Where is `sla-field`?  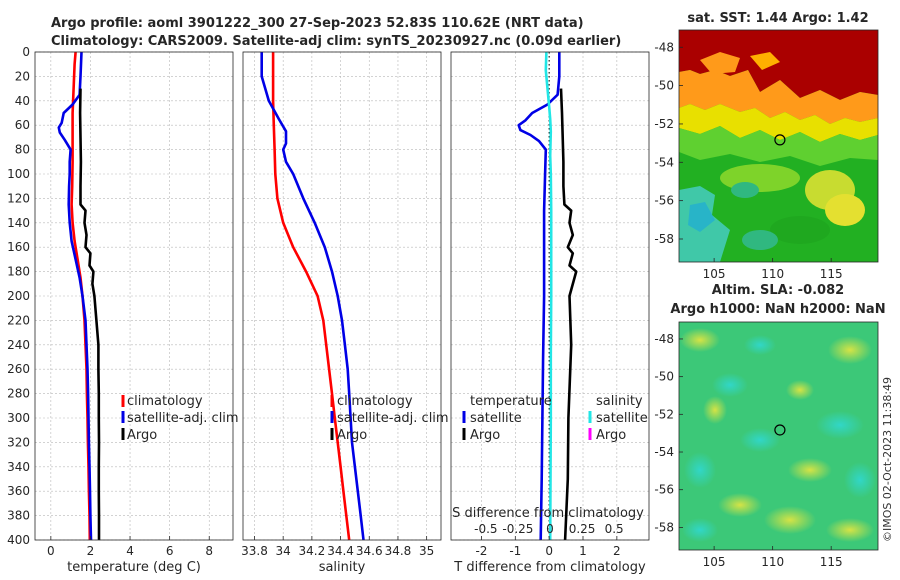
sla-field is located at coordinates (778, 436).